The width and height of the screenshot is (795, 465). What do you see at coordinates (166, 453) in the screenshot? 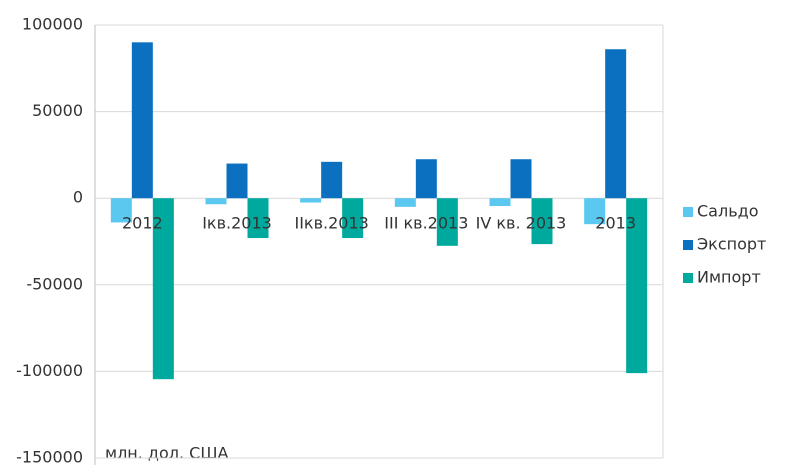
I see `axis-label: млн. дол. США` at bounding box center [166, 453].